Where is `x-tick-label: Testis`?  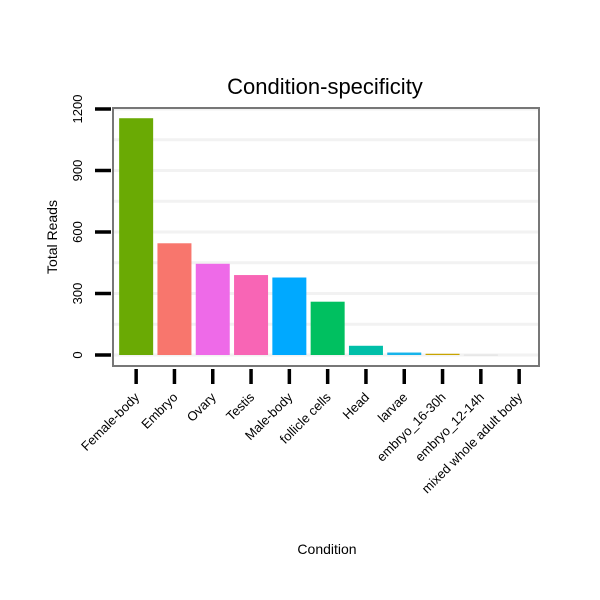
x-tick-label: Testis is located at coordinates (240, 406).